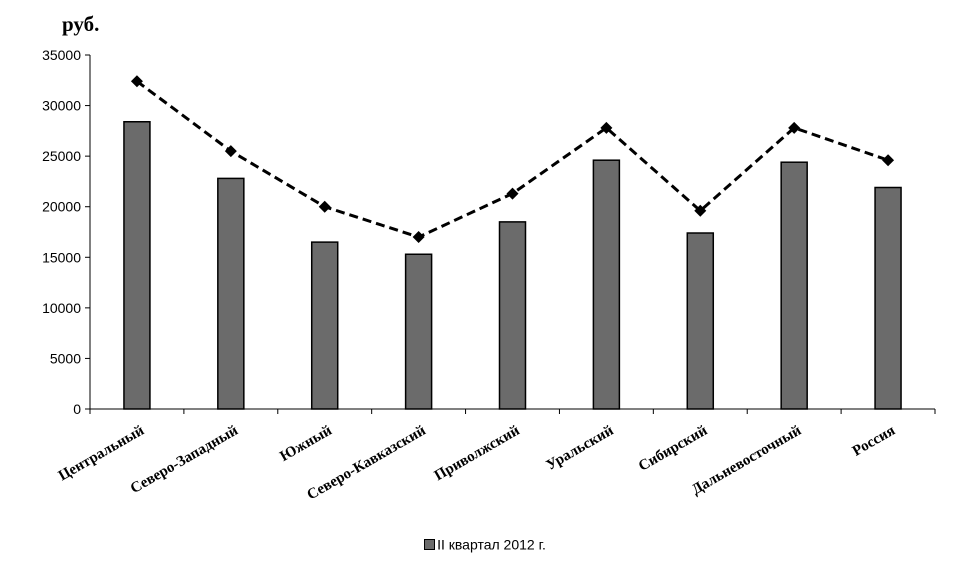 Image resolution: width=970 pixels, height=572 pixels. I want to click on y-unit-label: руб., so click(81, 24).